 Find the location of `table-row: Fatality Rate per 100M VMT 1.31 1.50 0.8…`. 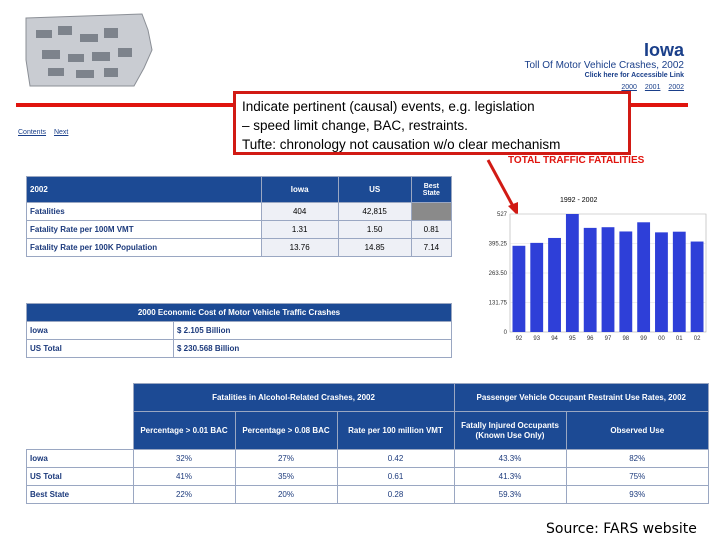

table-row: Fatality Rate per 100M VMT 1.31 1.50 0.8… is located at coordinates (239, 229).